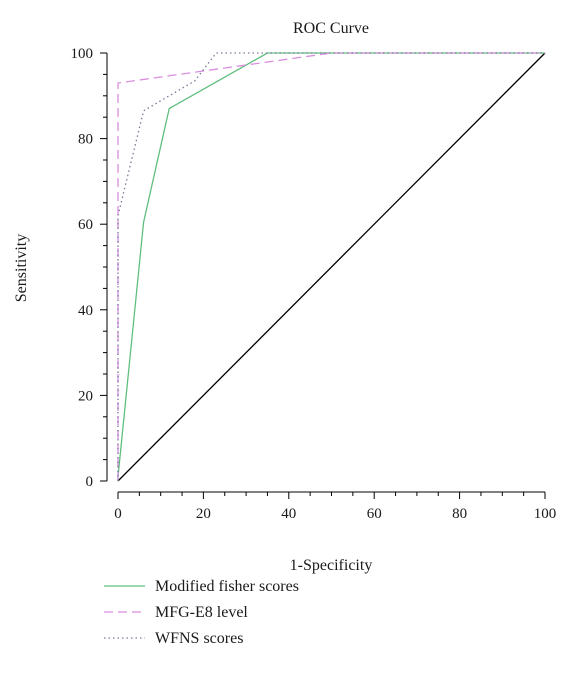  I want to click on y-tick-label: 100, so click(82, 54).